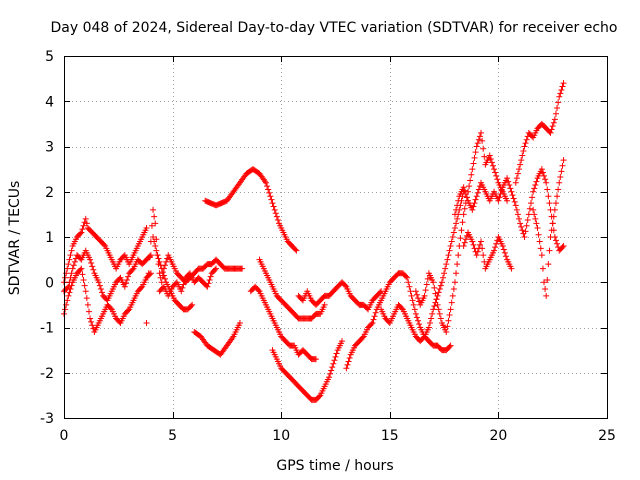 The width and height of the screenshot is (640, 480). I want to click on series-track-a, so click(105, 250).